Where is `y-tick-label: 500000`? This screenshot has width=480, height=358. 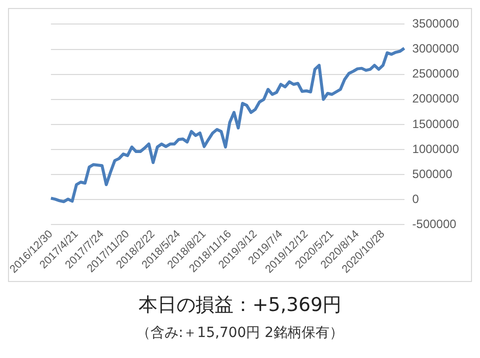
y-tick-label: 500000 is located at coordinates (432, 173).